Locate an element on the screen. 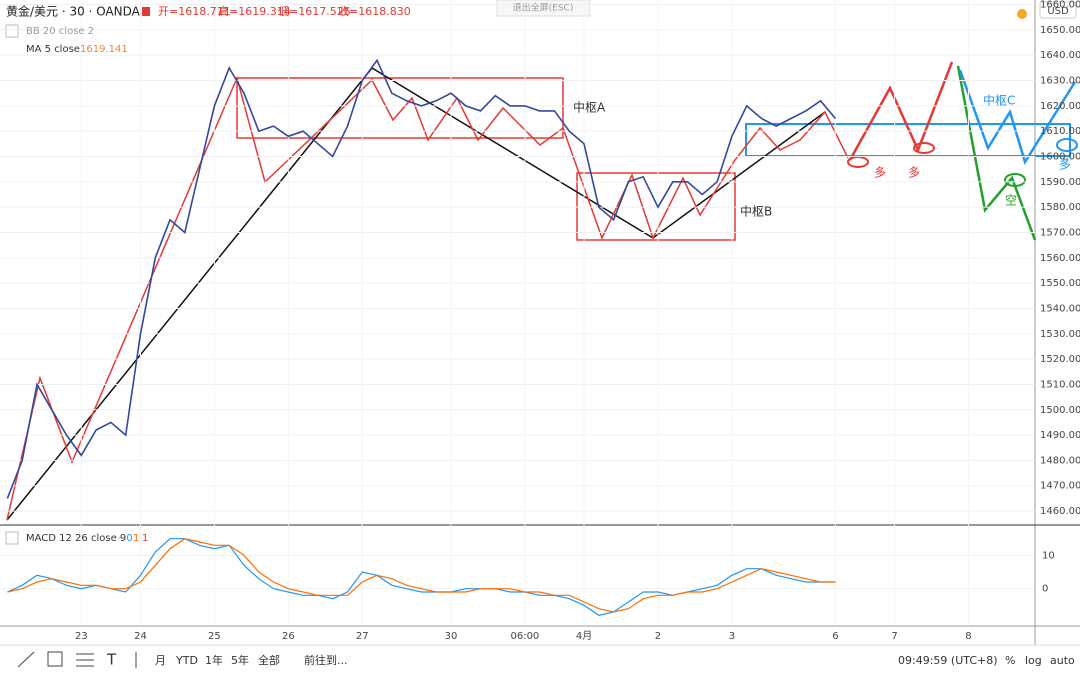 The image size is (1080, 675). y-tick-label: 1510.000 is located at coordinates (1060, 384).